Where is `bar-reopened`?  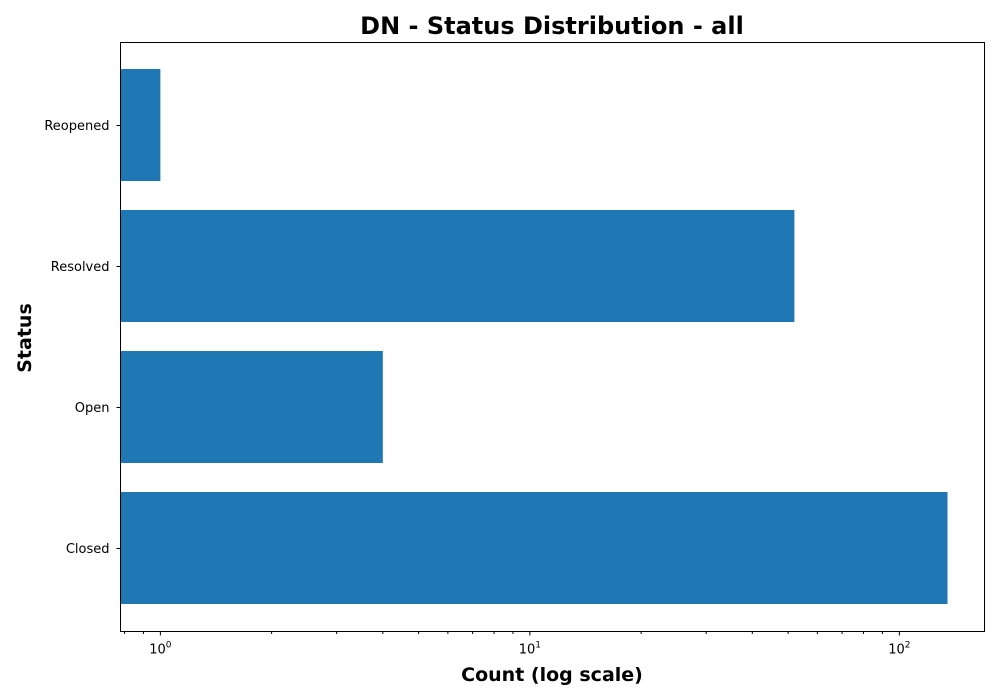
bar-reopened is located at coordinates (140, 125).